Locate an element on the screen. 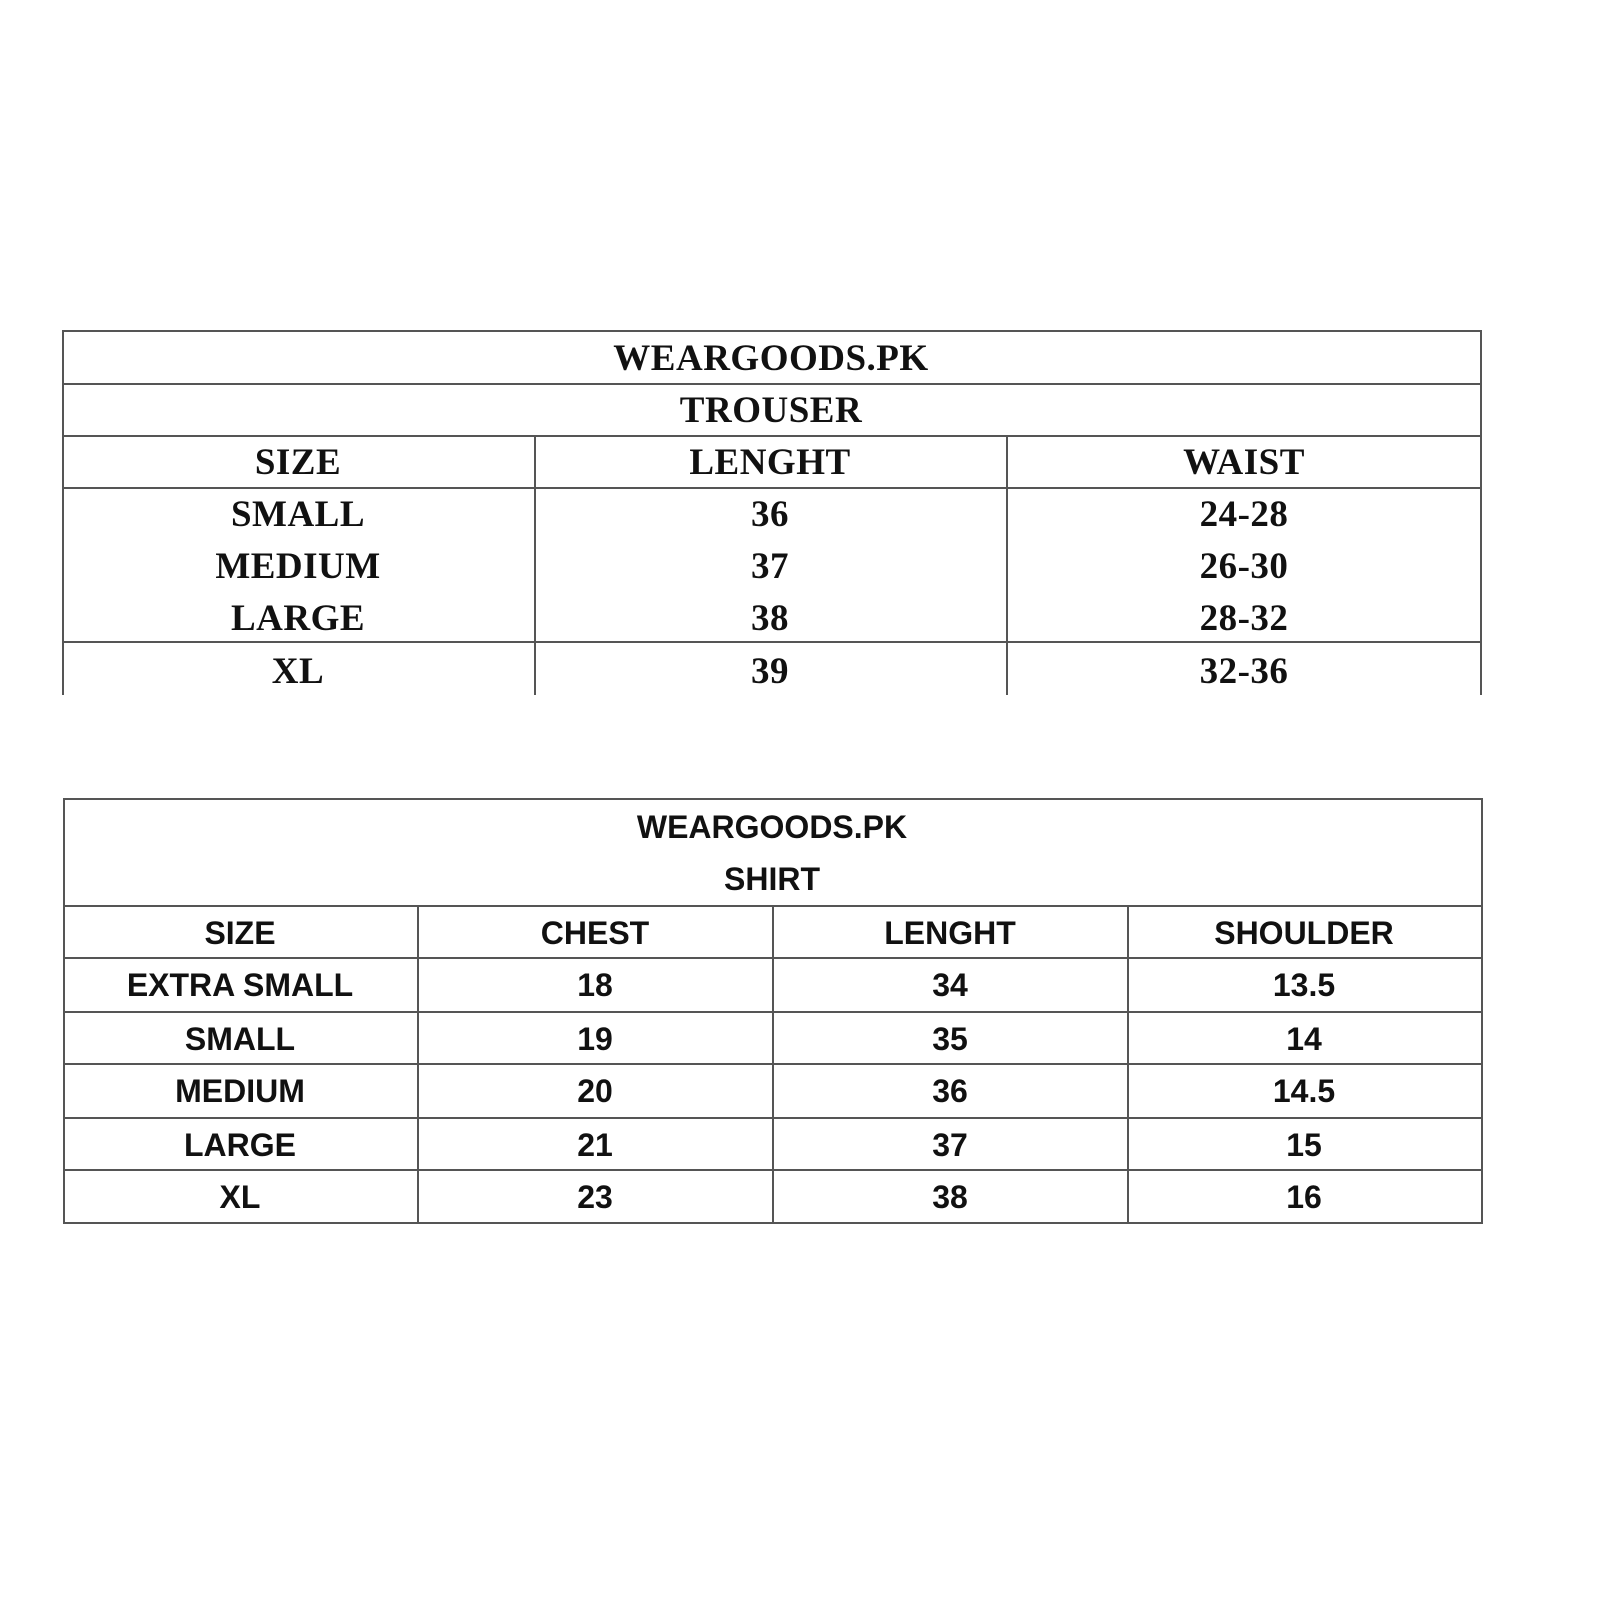 The width and height of the screenshot is (1599, 1599). column-header: WAIST is located at coordinates (1244, 462).